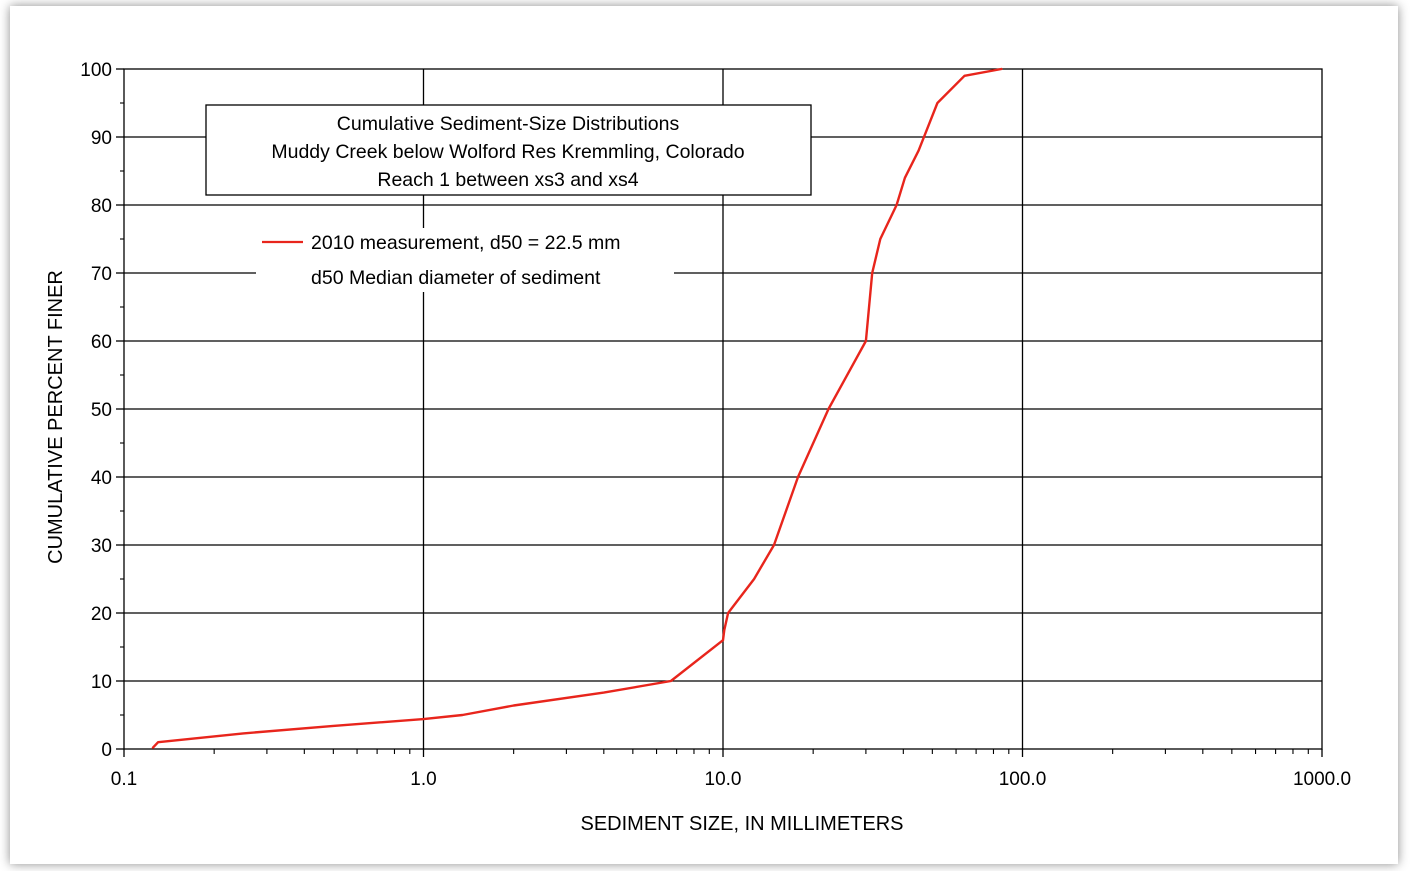 The image size is (1410, 871). What do you see at coordinates (423, 779) in the screenshot?
I see `x-tick-label: 1.0` at bounding box center [423, 779].